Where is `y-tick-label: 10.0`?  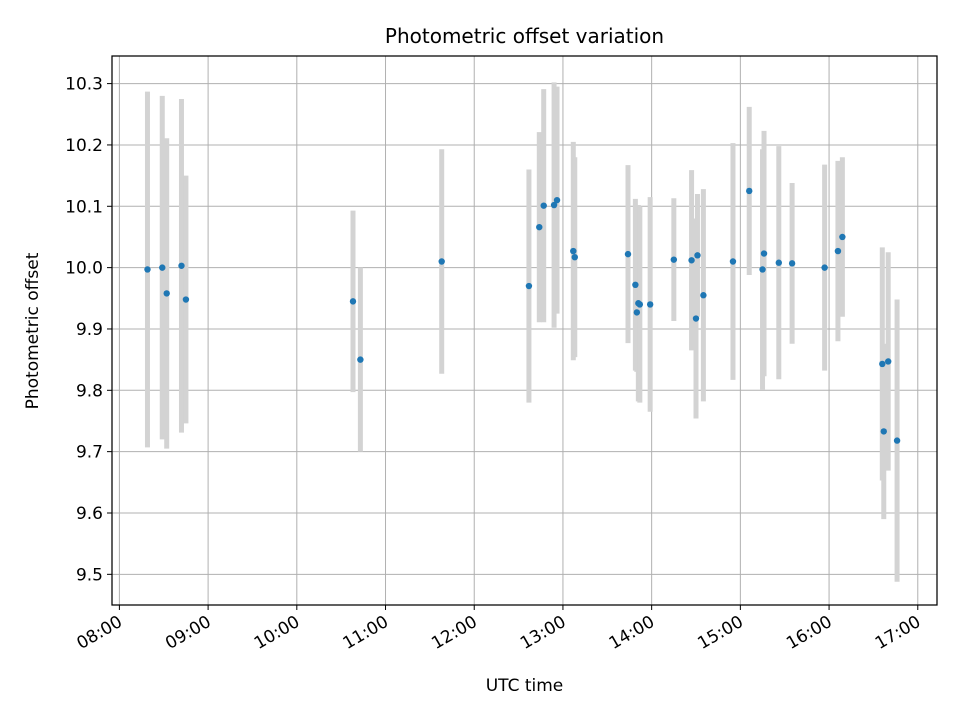 y-tick-label: 10.0 is located at coordinates (84, 269).